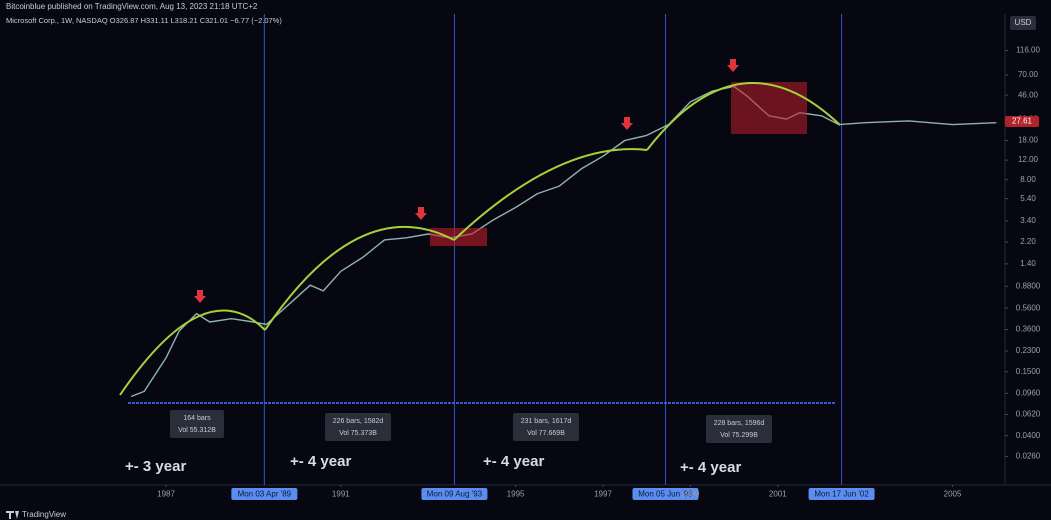 The width and height of the screenshot is (1051, 520). I want to click on footer: TradingView, so click(44, 514).